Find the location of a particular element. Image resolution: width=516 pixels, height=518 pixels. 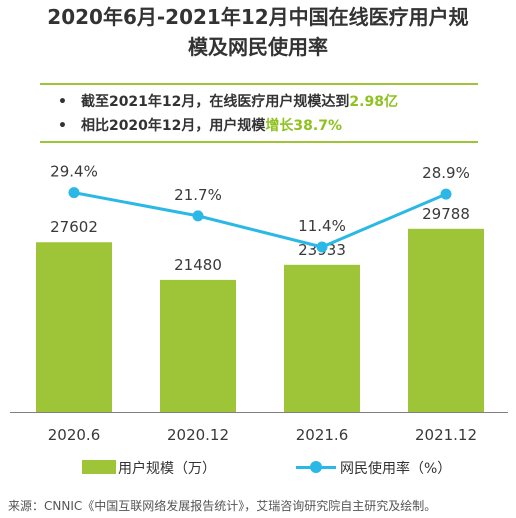

bar-value-label: 27602 is located at coordinates (74, 227).